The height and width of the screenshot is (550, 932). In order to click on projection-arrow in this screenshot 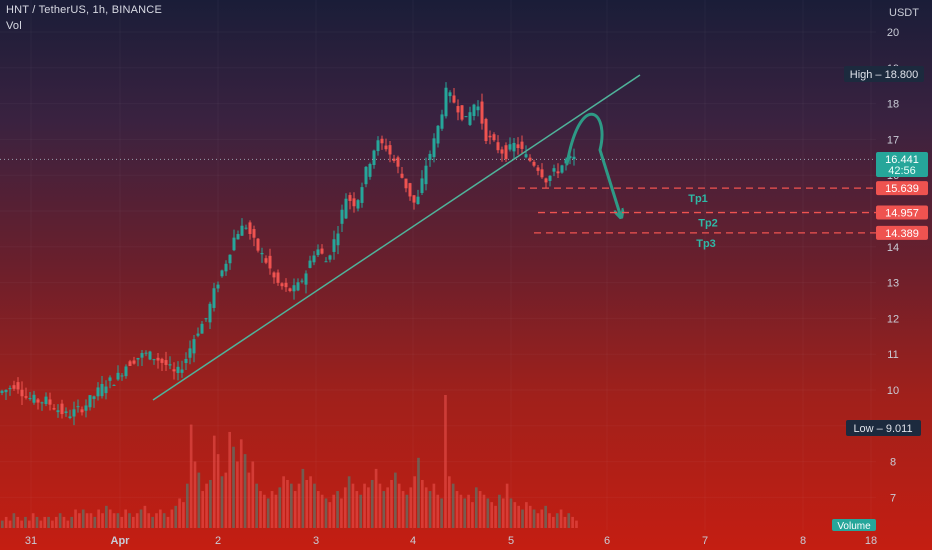, I will do `click(592, 163)`.